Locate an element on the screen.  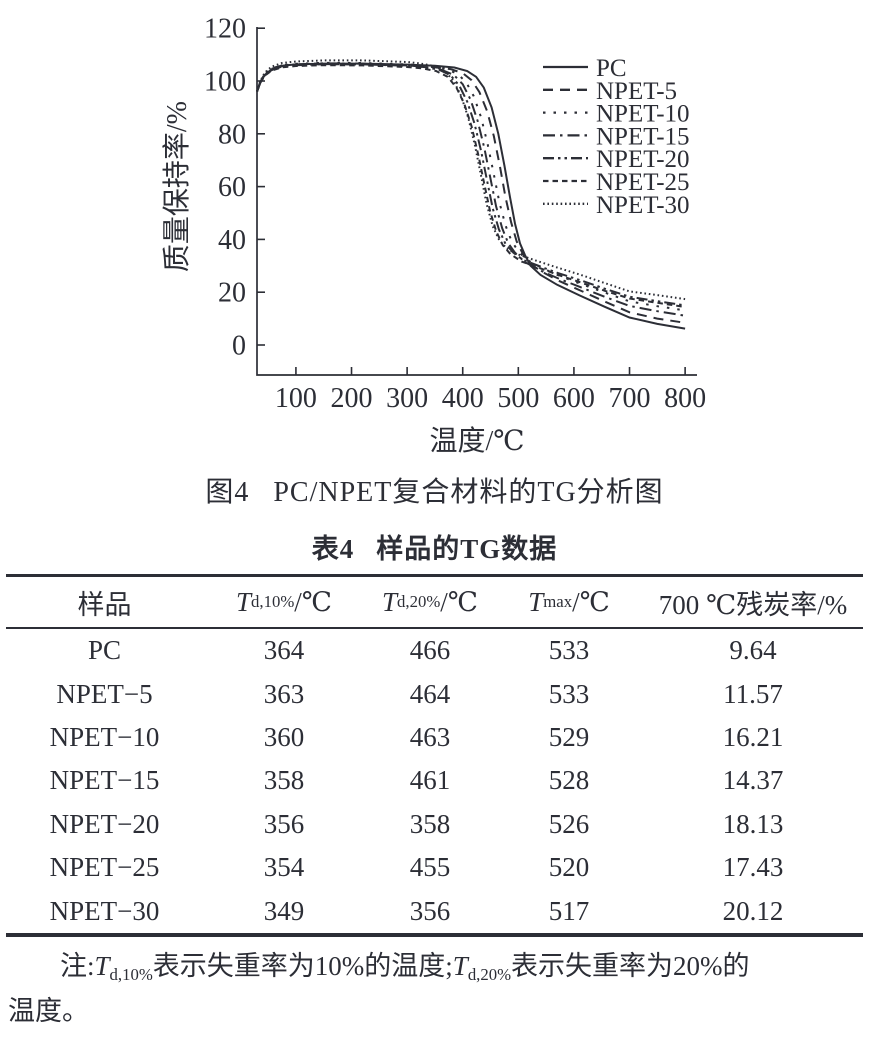
figure-caption: 图4 PC/NPET复合材料的TG分析图 is located at coordinates (434, 490).